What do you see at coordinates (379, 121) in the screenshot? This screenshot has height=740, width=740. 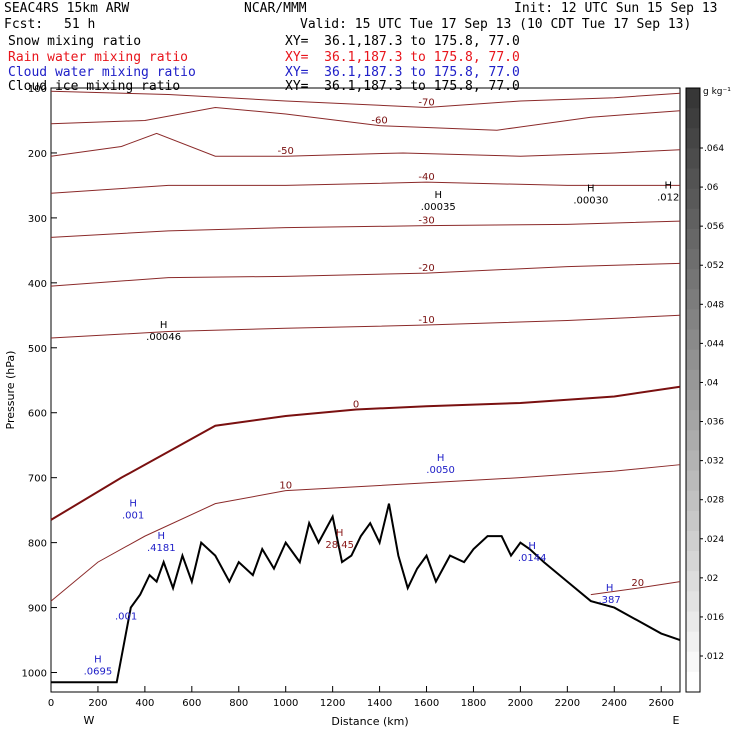 I see `isotherm-label: -60` at bounding box center [379, 121].